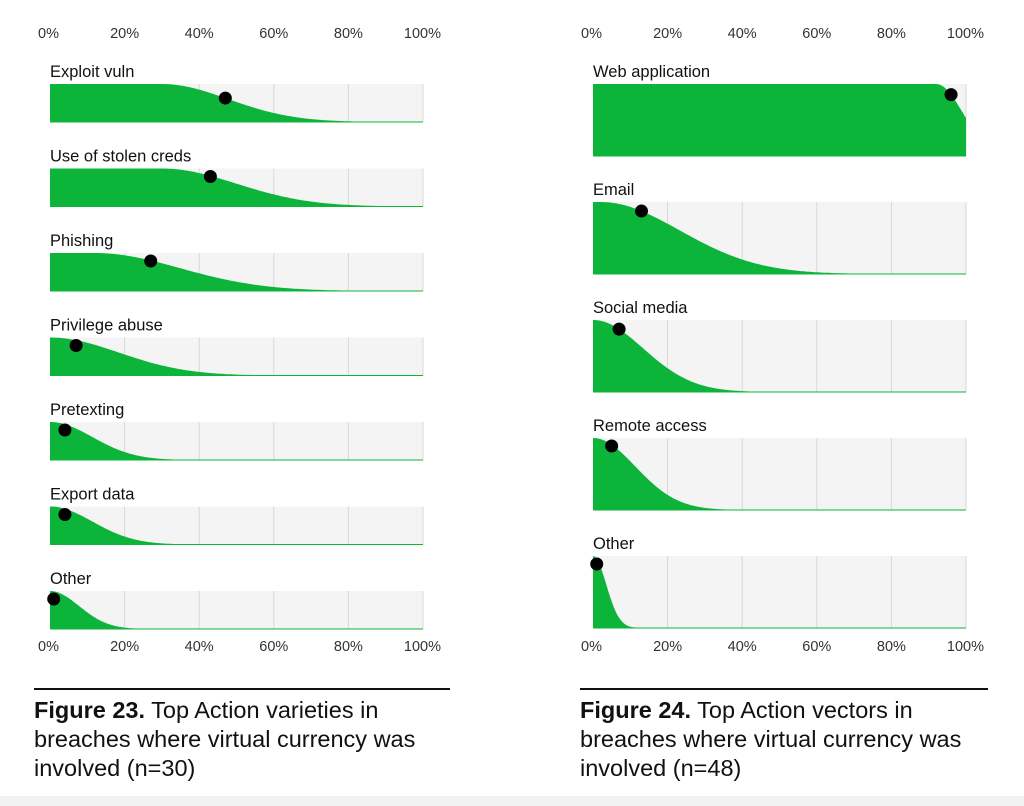 This screenshot has height=806, width=1024. Describe the element at coordinates (273, 647) in the screenshot. I see `fig23-x-tick-bottom-3: 60%` at that location.